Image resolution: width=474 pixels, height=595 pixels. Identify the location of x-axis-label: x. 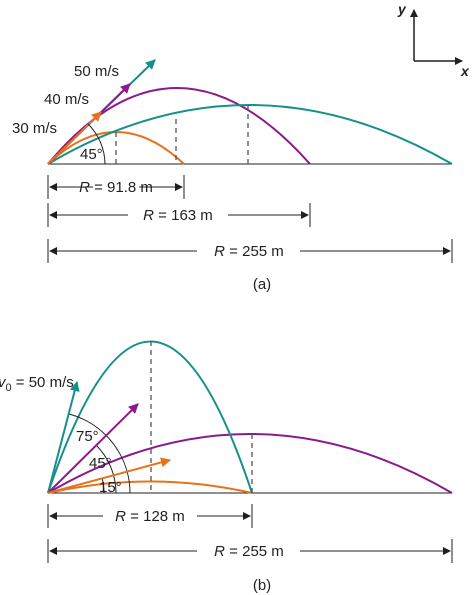
(465, 71).